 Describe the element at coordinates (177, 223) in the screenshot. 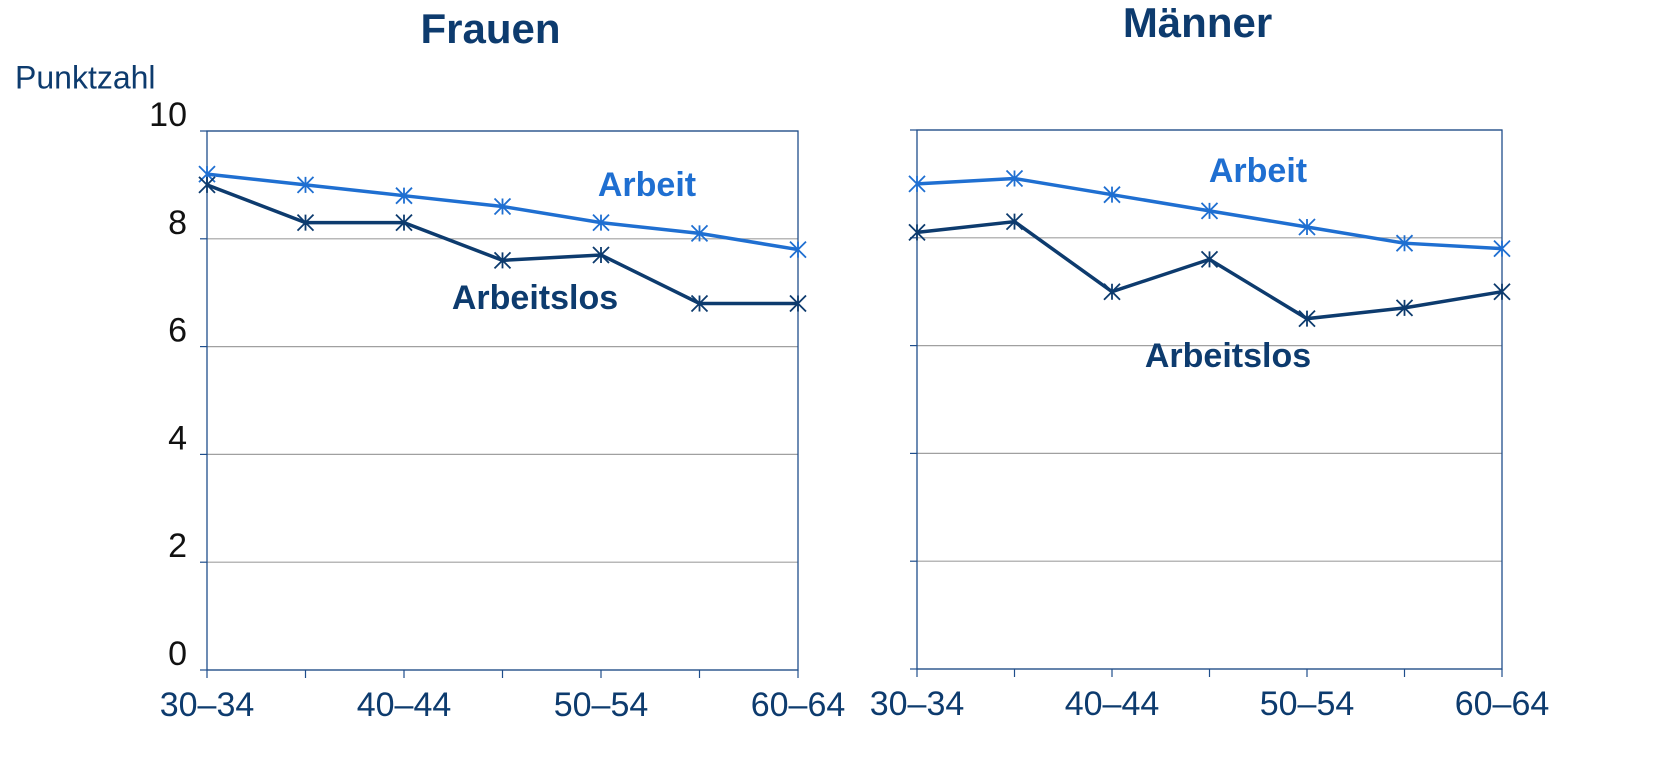

I see `y-tick-label: 8` at that location.